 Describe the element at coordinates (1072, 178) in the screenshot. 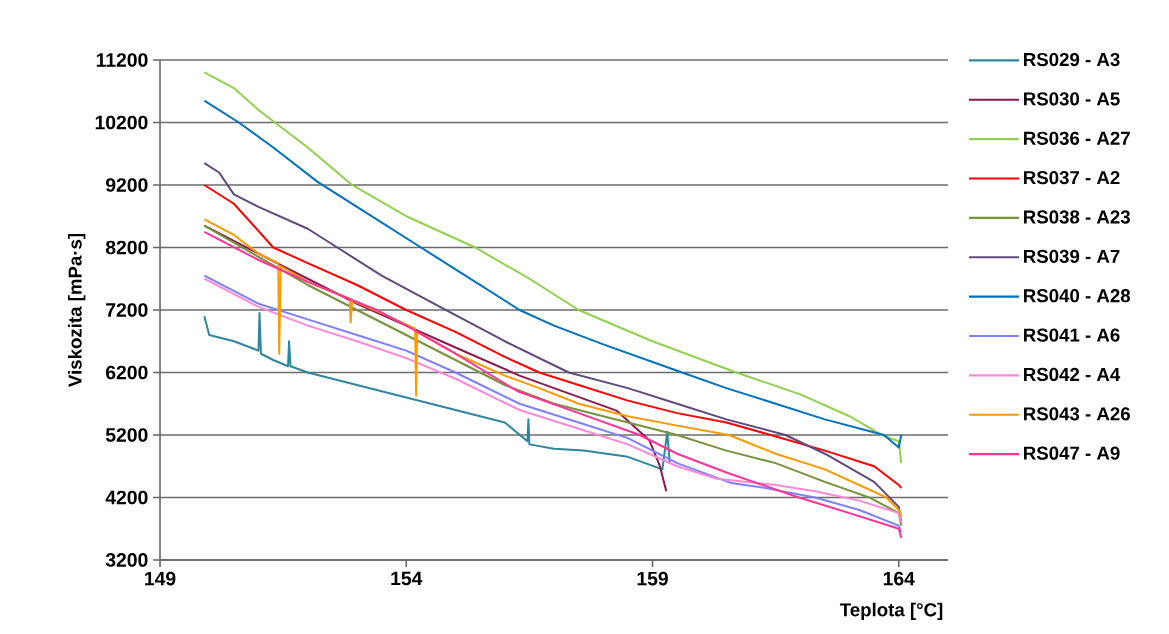

I see `legend-label: RS037 - A2` at that location.